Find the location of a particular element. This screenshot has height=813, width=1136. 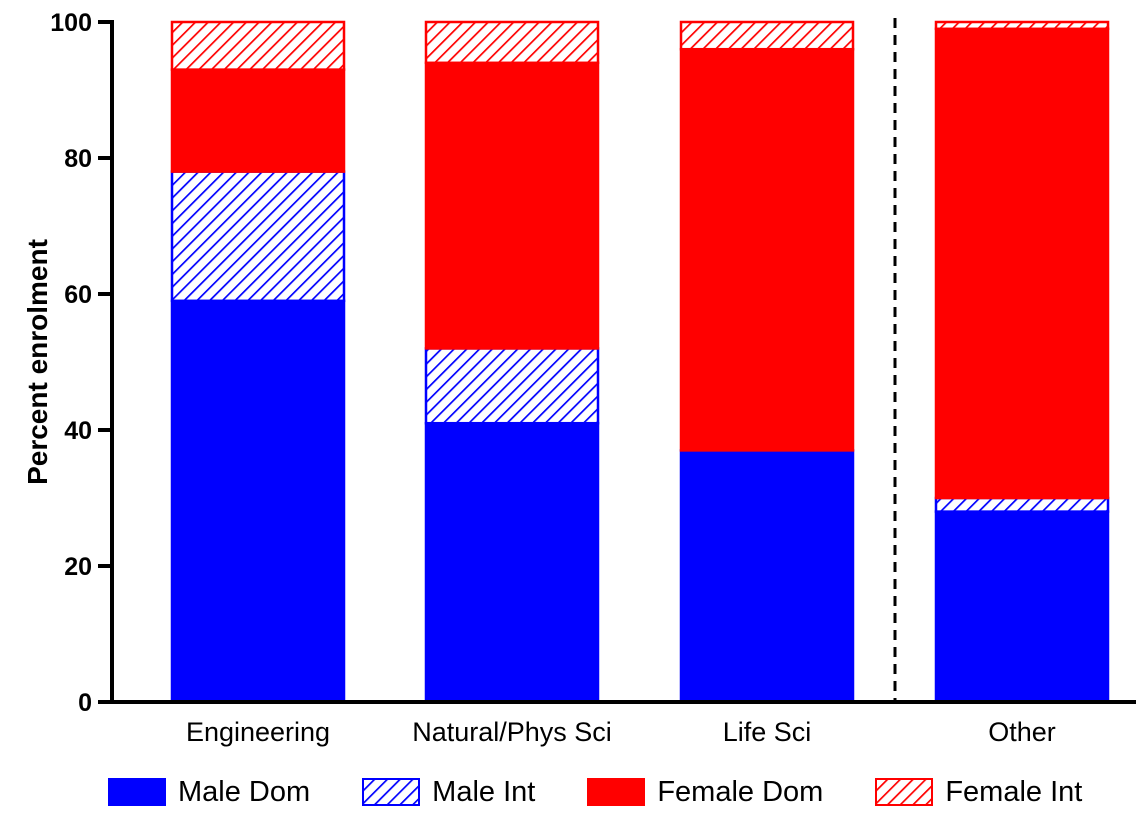

y-tick-label-60: 60 is located at coordinates (78, 295).